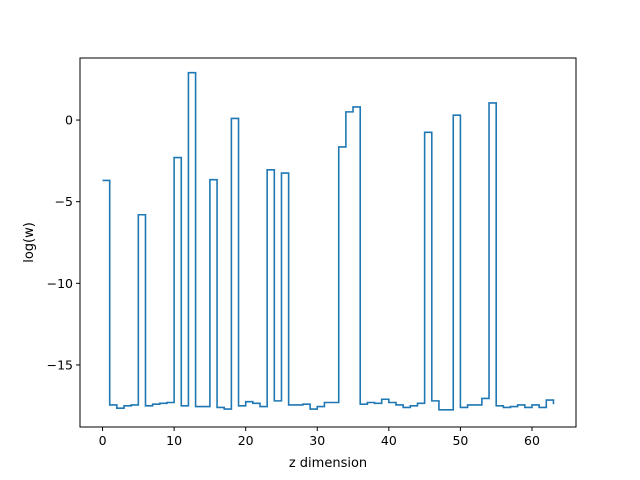  Describe the element at coordinates (317, 440) in the screenshot. I see `x-tick-label: 30` at that location.